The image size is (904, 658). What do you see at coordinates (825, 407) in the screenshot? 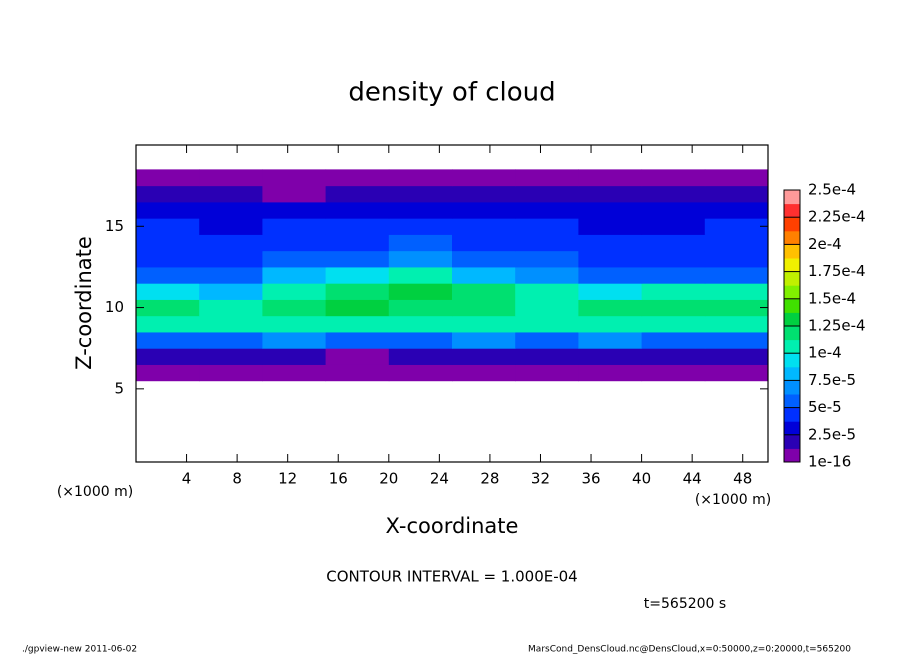
I see `colorbar-label: 5e-5` at bounding box center [825, 407].